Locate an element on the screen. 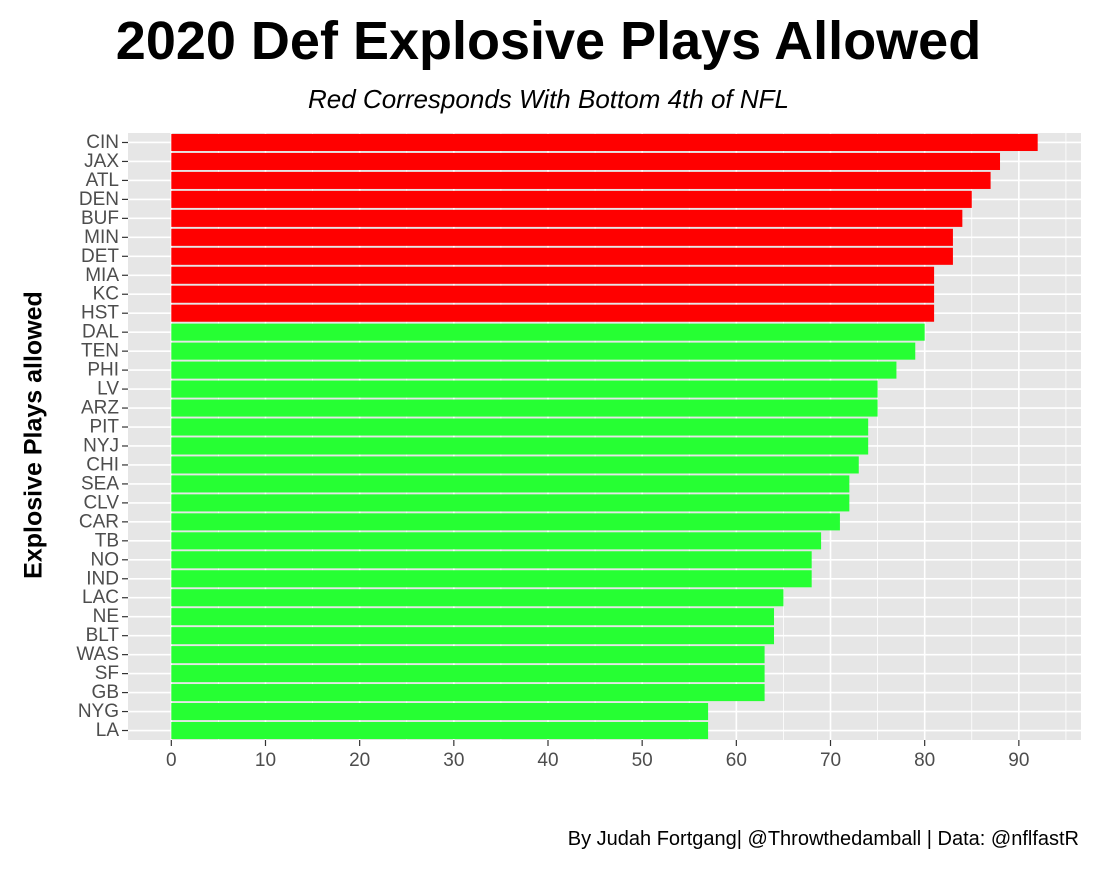  bar-nyj is located at coordinates (520, 446).